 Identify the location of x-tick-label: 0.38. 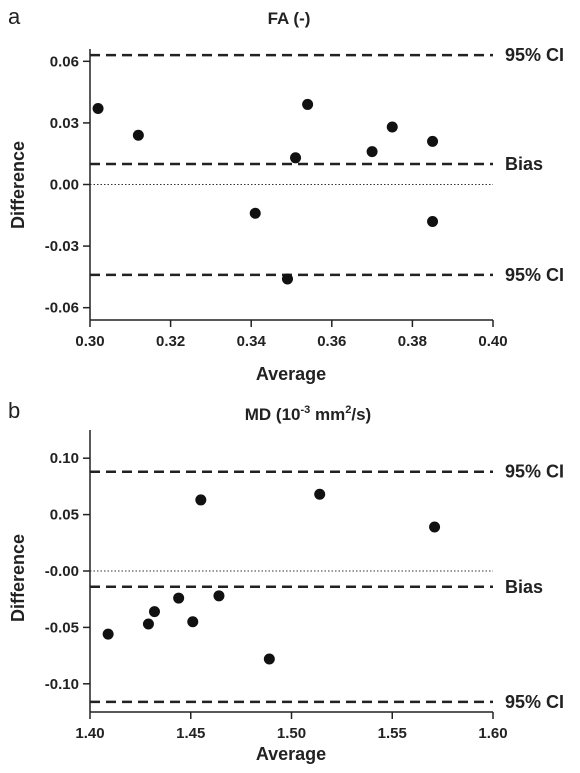
(412, 341).